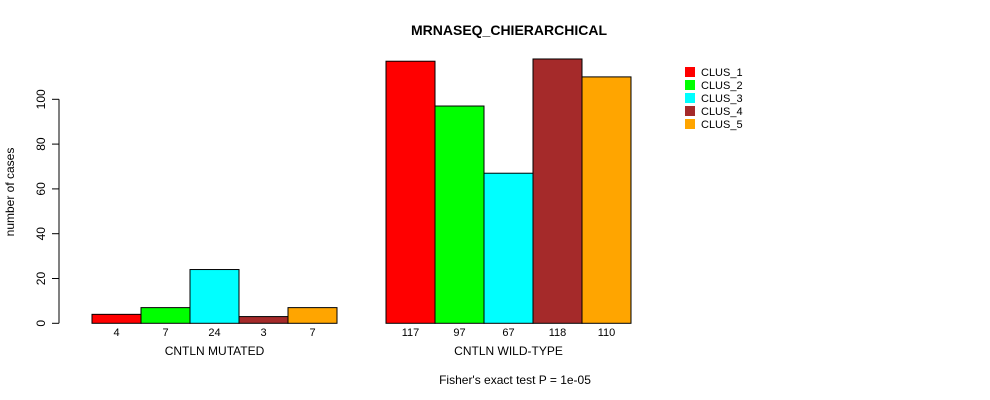 This screenshot has width=990, height=400. I want to click on y-tick-label: 40, so click(41, 234).